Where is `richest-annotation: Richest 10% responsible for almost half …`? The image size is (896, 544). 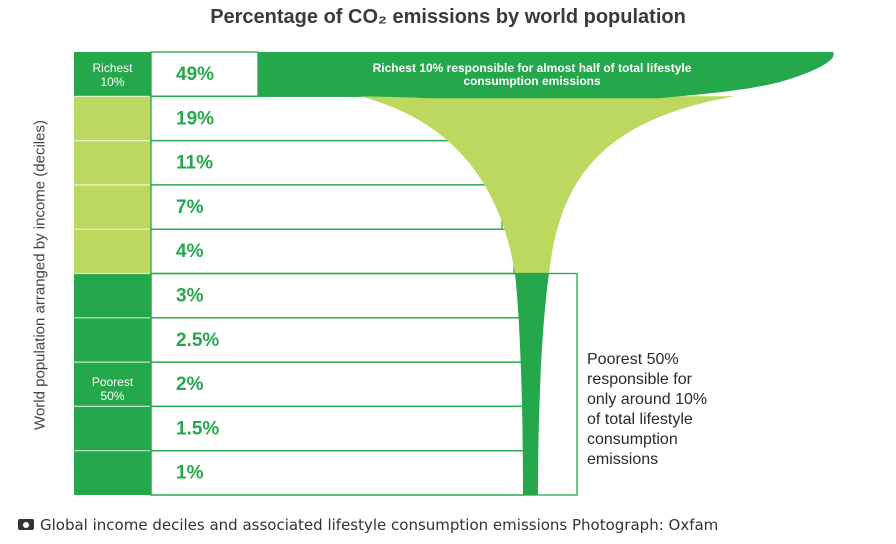
richest-annotation: Richest 10% responsible for almost half … is located at coordinates (532, 68).